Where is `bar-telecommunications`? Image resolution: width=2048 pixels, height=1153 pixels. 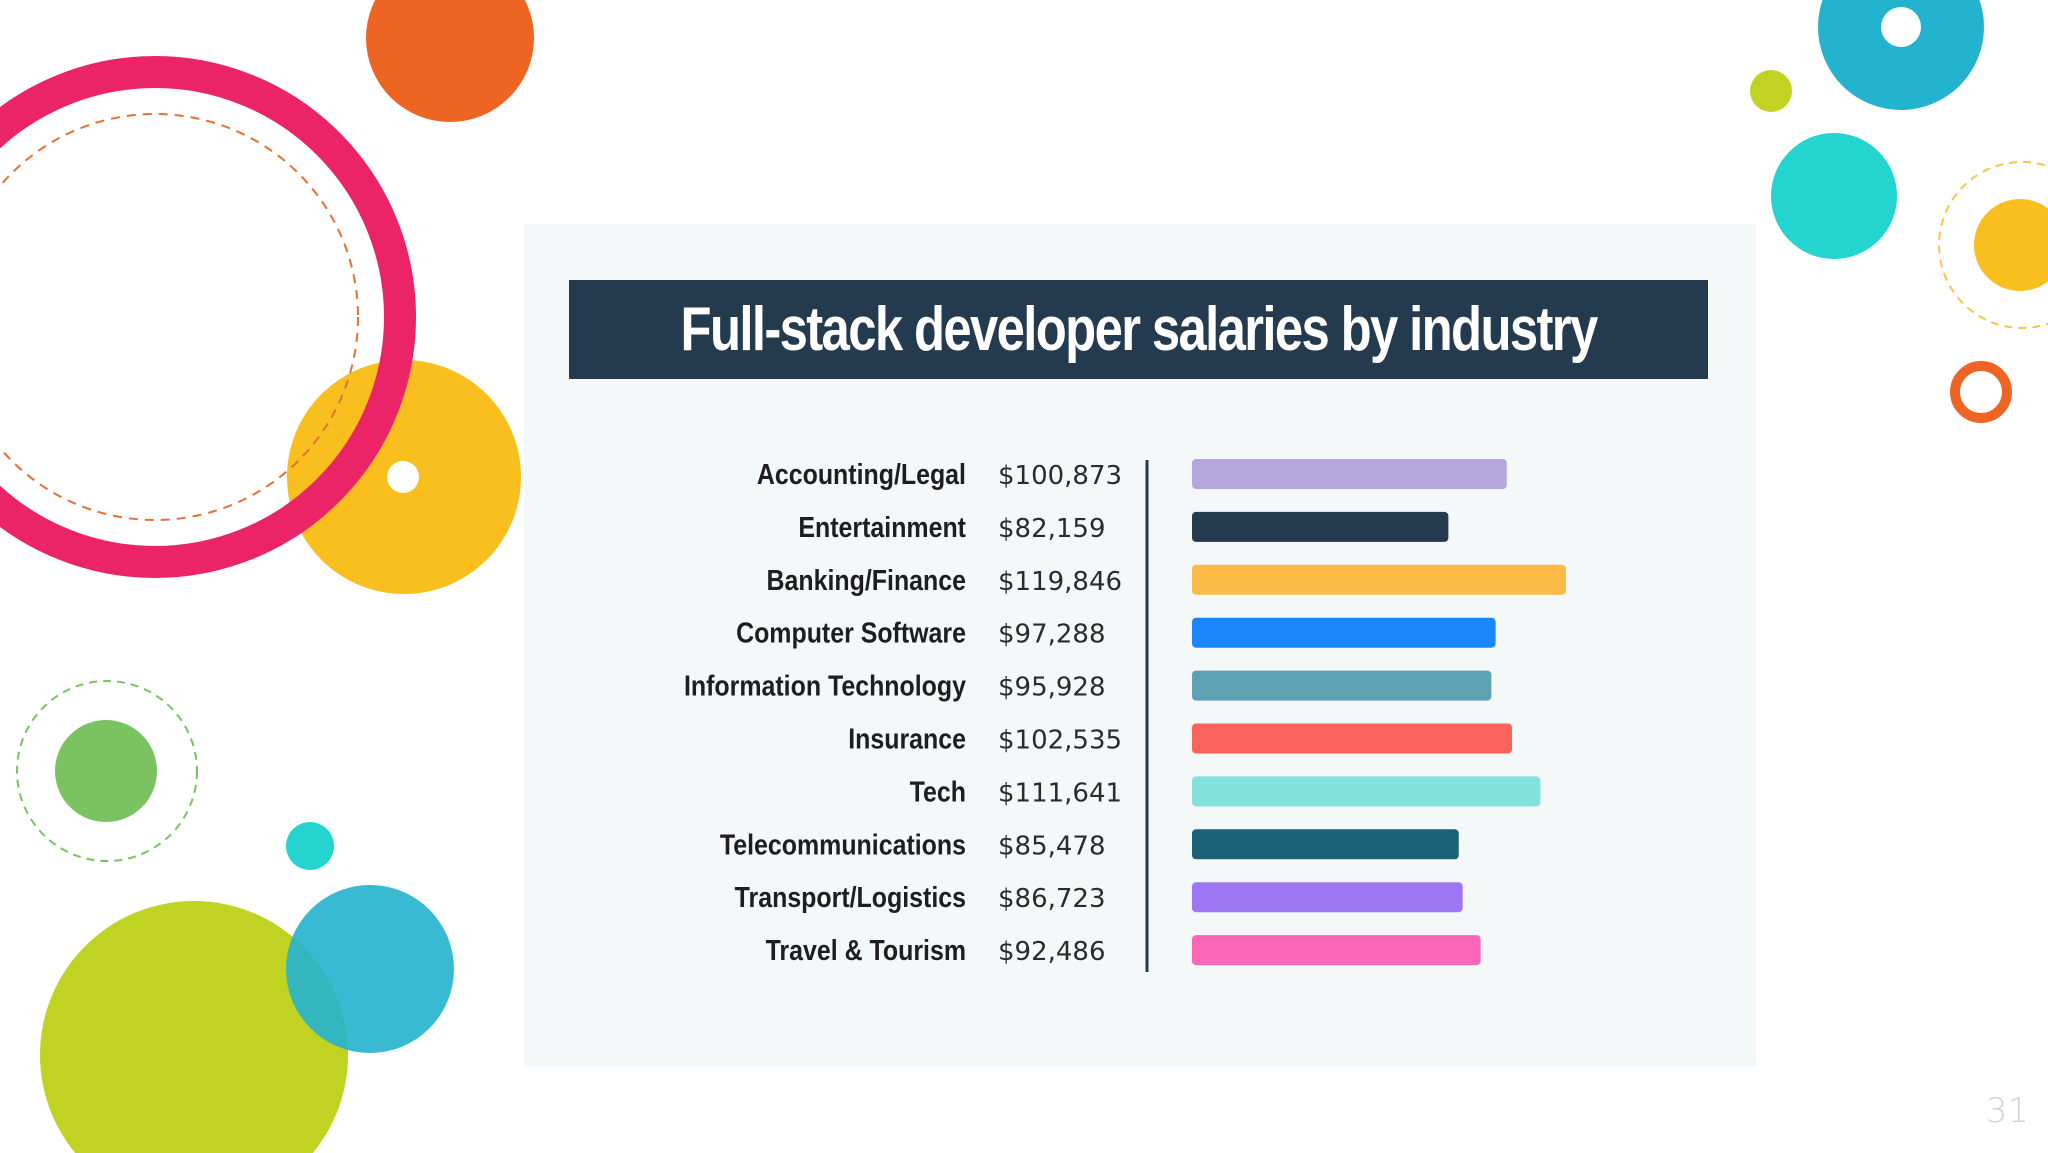 bar-telecommunications is located at coordinates (1325, 844).